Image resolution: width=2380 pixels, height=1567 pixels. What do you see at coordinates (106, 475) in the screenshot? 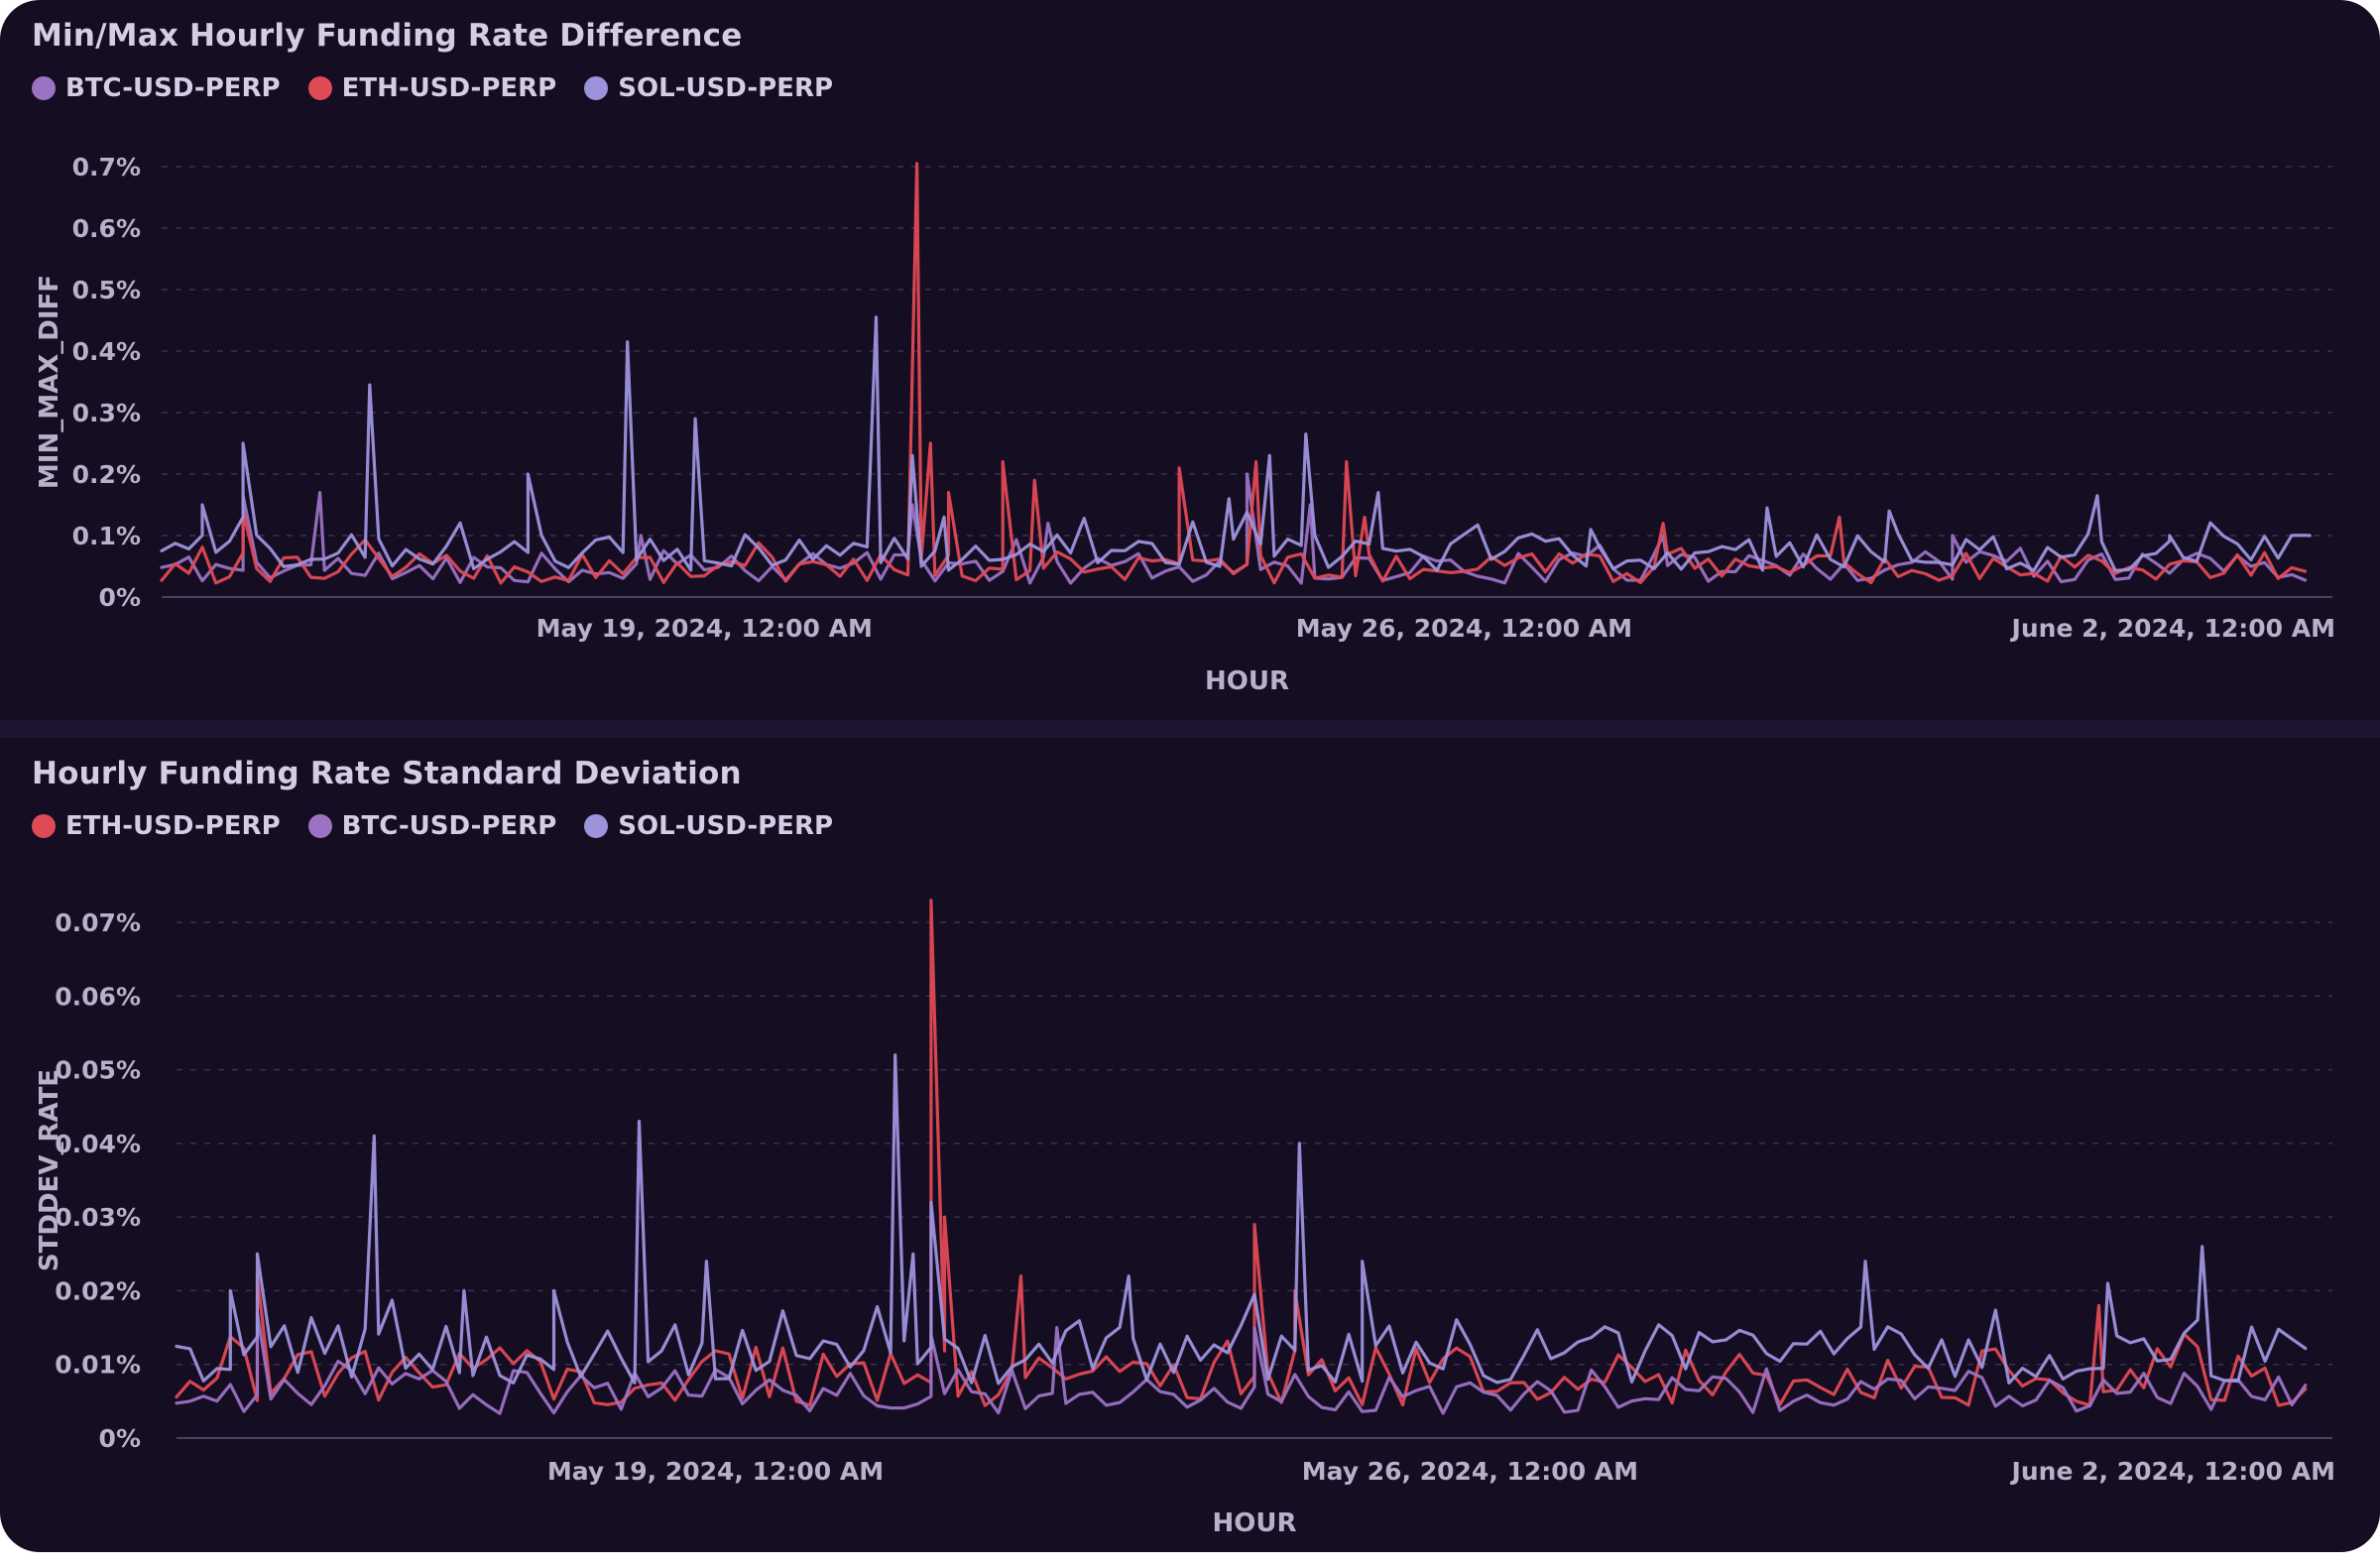
I see `y-tick-label: 0.2%` at bounding box center [106, 475].